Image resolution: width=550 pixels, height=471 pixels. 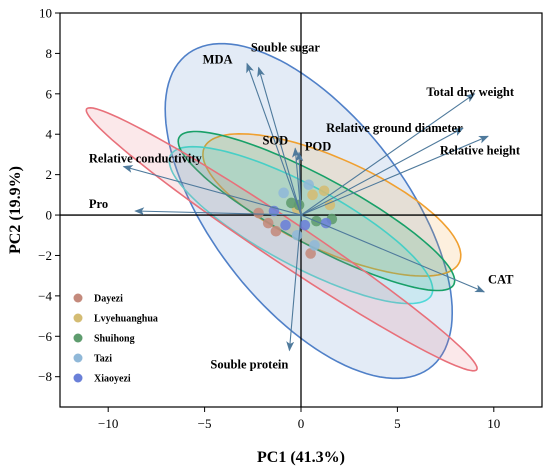 I want to click on legend-marker-lvyehuanghua, so click(x=78, y=318).